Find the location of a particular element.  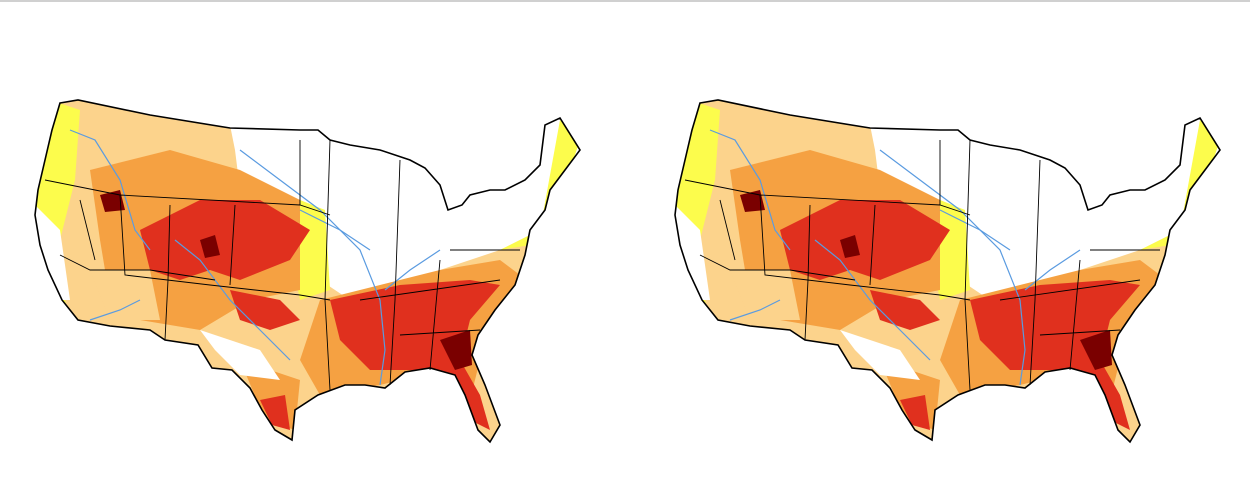

top-border is located at coordinates (625, 1).